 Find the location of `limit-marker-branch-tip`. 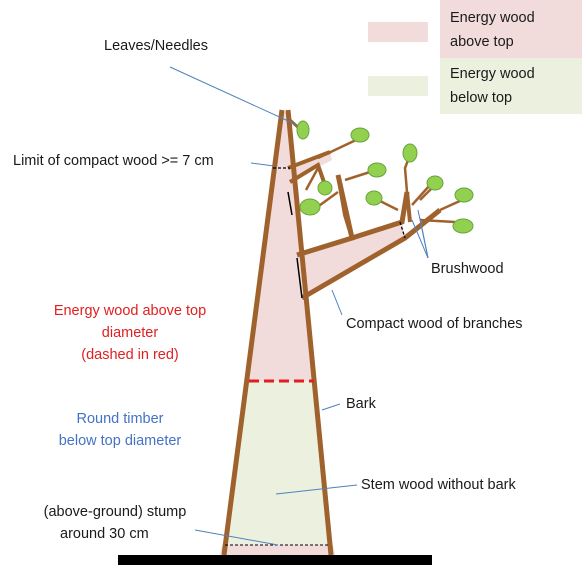

limit-marker-branch-tip is located at coordinates (402, 230).